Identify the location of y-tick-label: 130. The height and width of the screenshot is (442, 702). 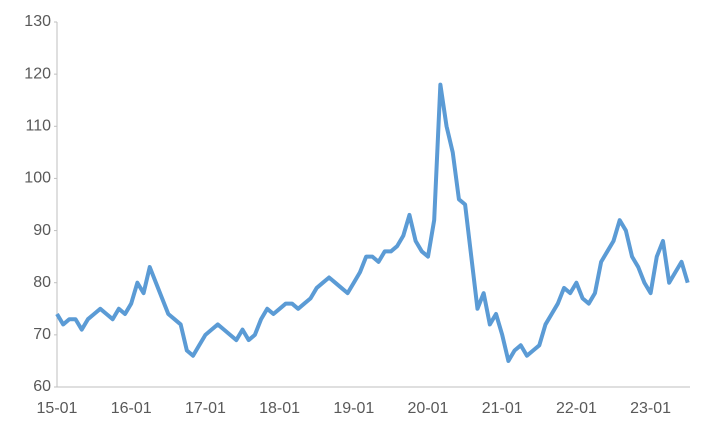
(37, 21).